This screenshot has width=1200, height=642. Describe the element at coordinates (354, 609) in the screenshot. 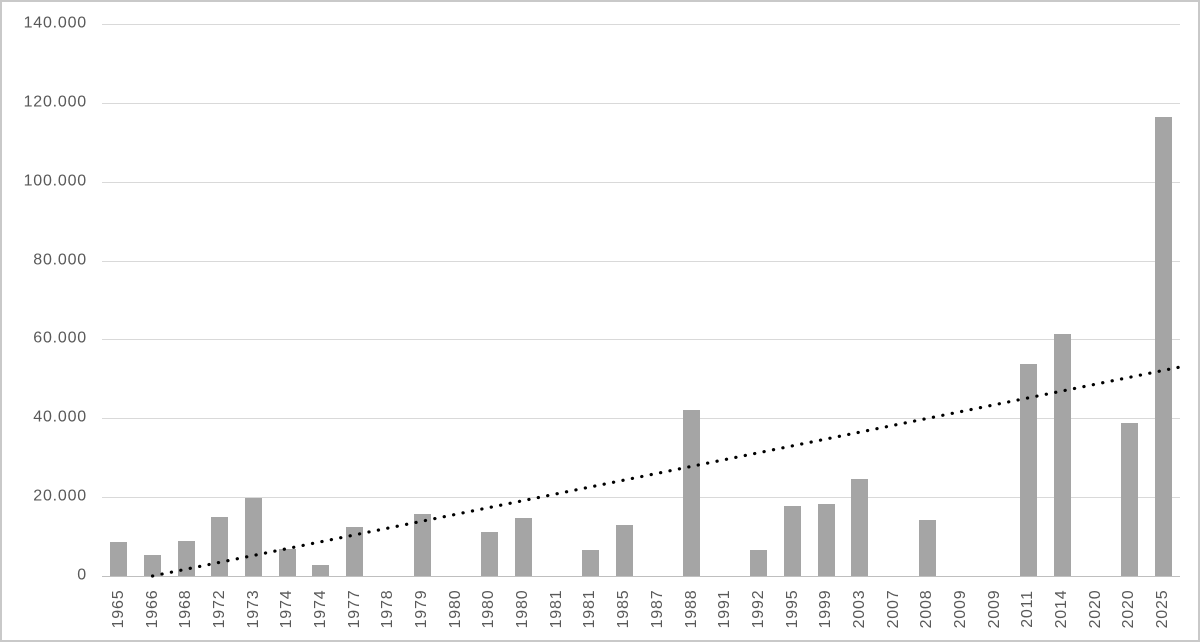

I see `x-axis-tick-label: 1977` at that location.